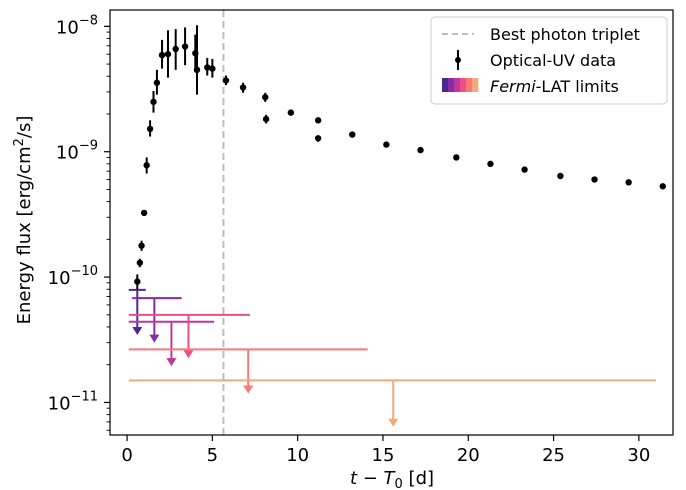  What do you see at coordinates (638, 455) in the screenshot?
I see `x-tick-label: 30` at bounding box center [638, 455].